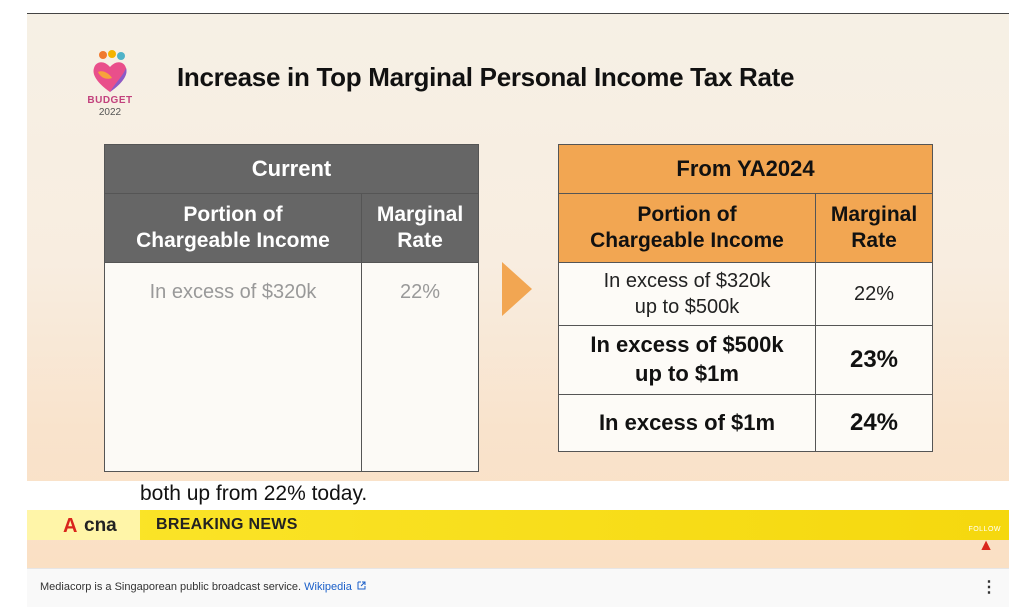  What do you see at coordinates (518, 495) in the screenshot?
I see `caption-bar: both up from 22% today.` at bounding box center [518, 495].